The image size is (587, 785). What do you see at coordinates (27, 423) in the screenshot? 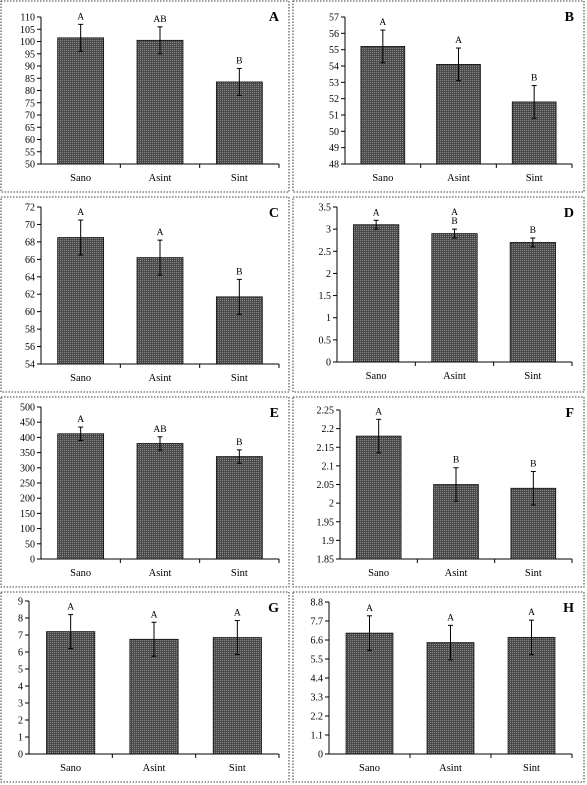
I see `y-tick-label: 450` at bounding box center [27, 423].